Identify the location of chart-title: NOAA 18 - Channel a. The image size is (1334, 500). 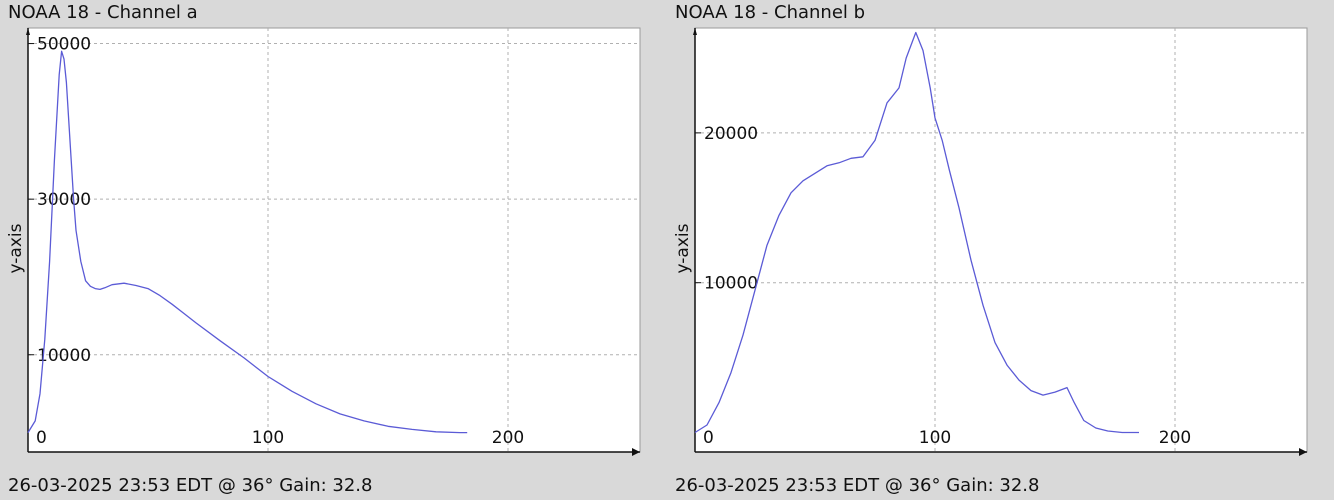
(103, 12).